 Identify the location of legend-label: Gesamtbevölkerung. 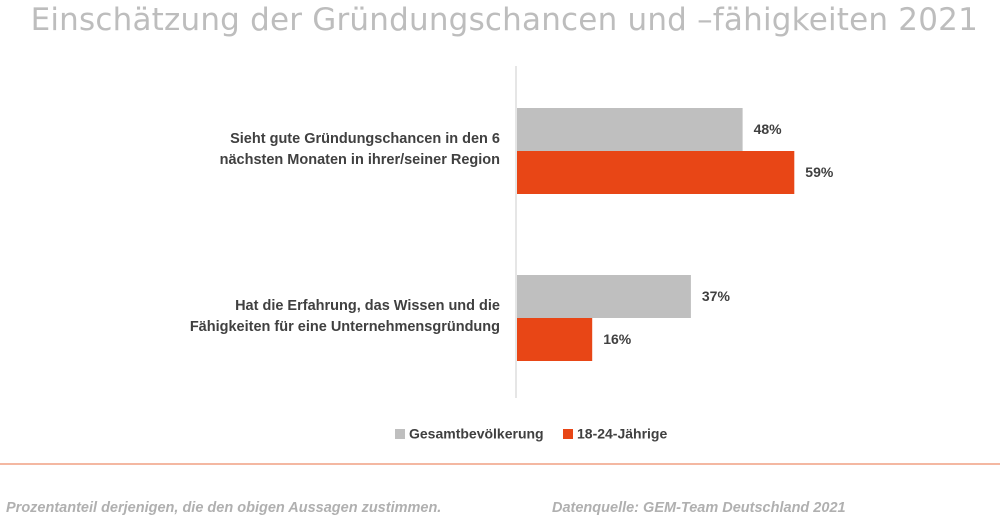
(476, 434).